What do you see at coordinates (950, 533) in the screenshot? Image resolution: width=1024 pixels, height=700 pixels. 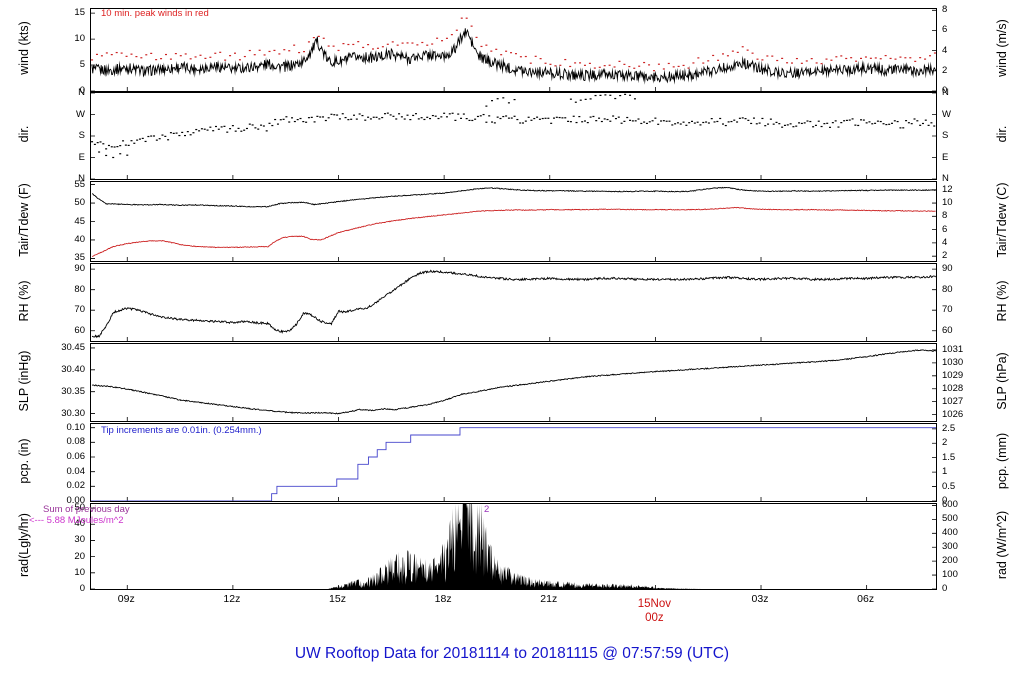 I see `y-tick-label-right: 400` at bounding box center [950, 533].